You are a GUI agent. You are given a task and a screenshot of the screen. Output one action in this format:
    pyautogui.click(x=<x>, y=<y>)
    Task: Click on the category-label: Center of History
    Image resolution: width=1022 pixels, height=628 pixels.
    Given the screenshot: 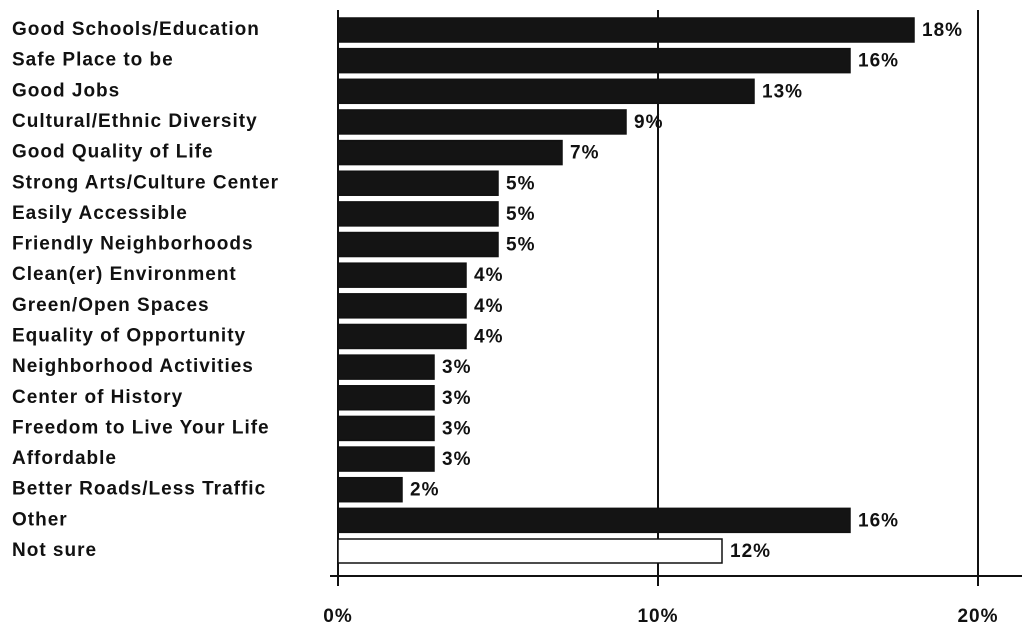 What is the action you would take?
    pyautogui.click(x=97, y=397)
    